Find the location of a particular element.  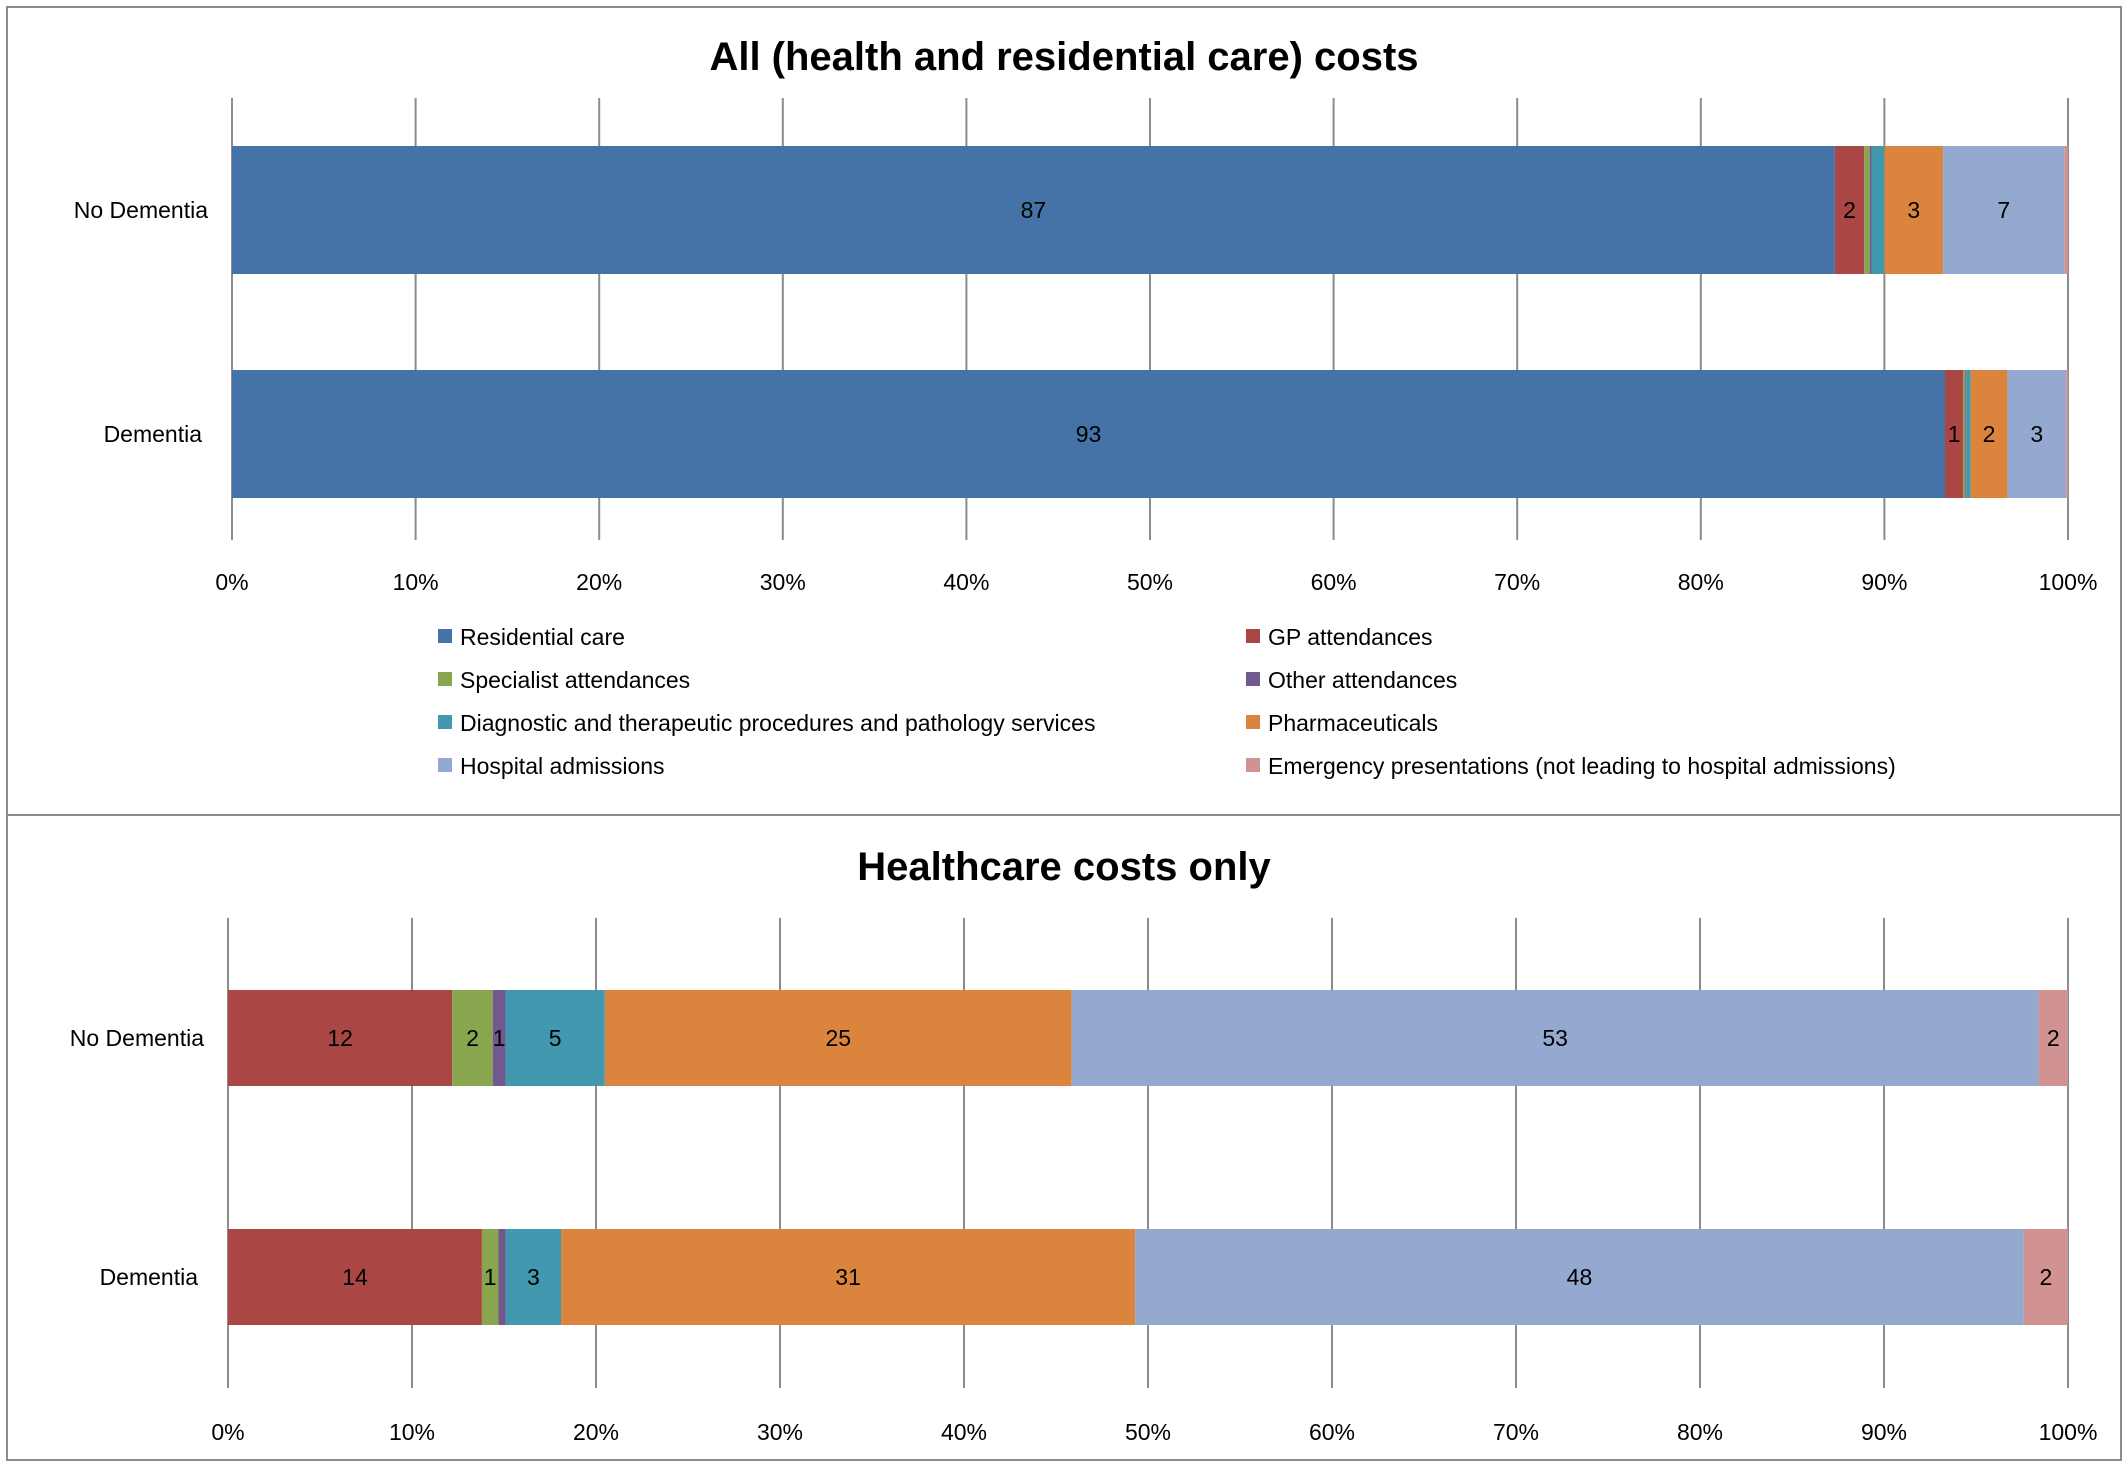

data-label: 93 is located at coordinates (1089, 434).